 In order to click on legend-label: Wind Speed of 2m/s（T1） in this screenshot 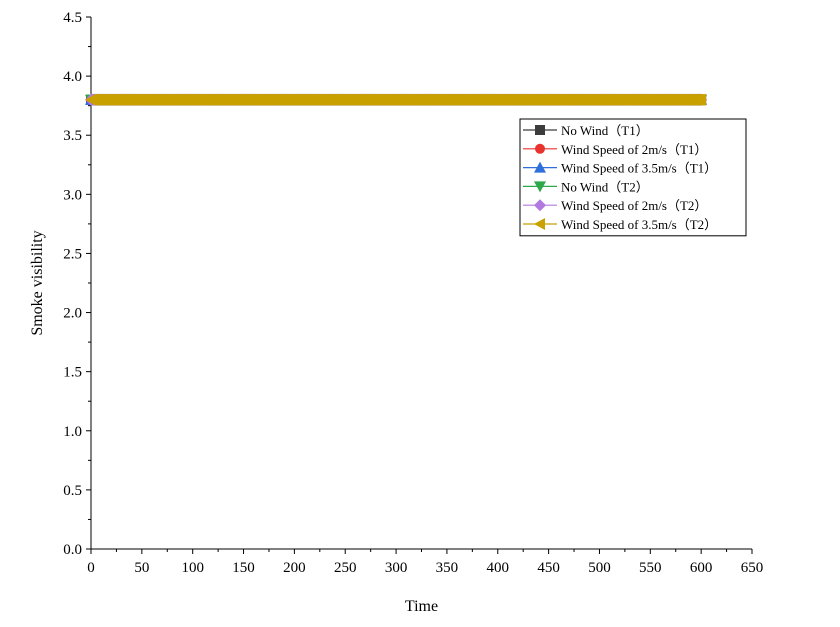, I will do `click(634, 149)`.